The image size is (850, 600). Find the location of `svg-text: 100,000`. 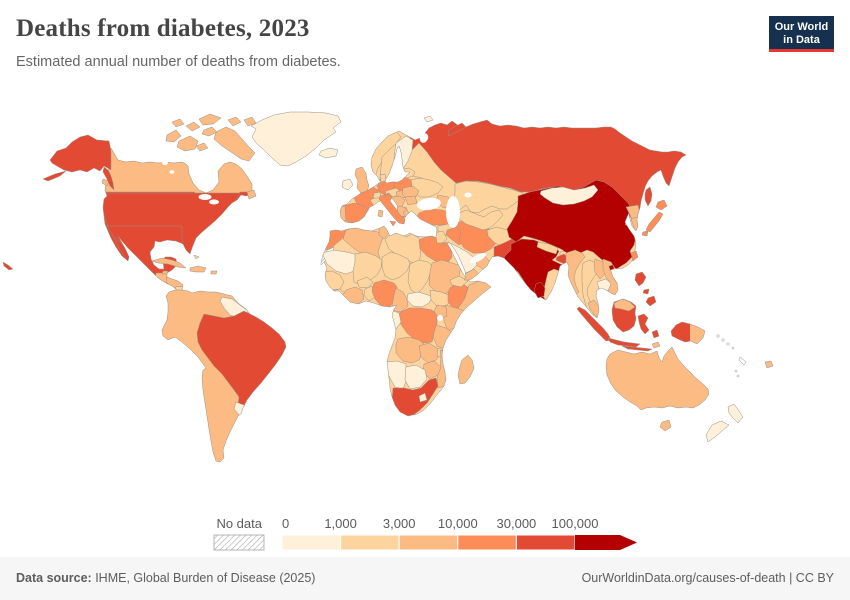

svg-text: 100,000 is located at coordinates (575, 523).